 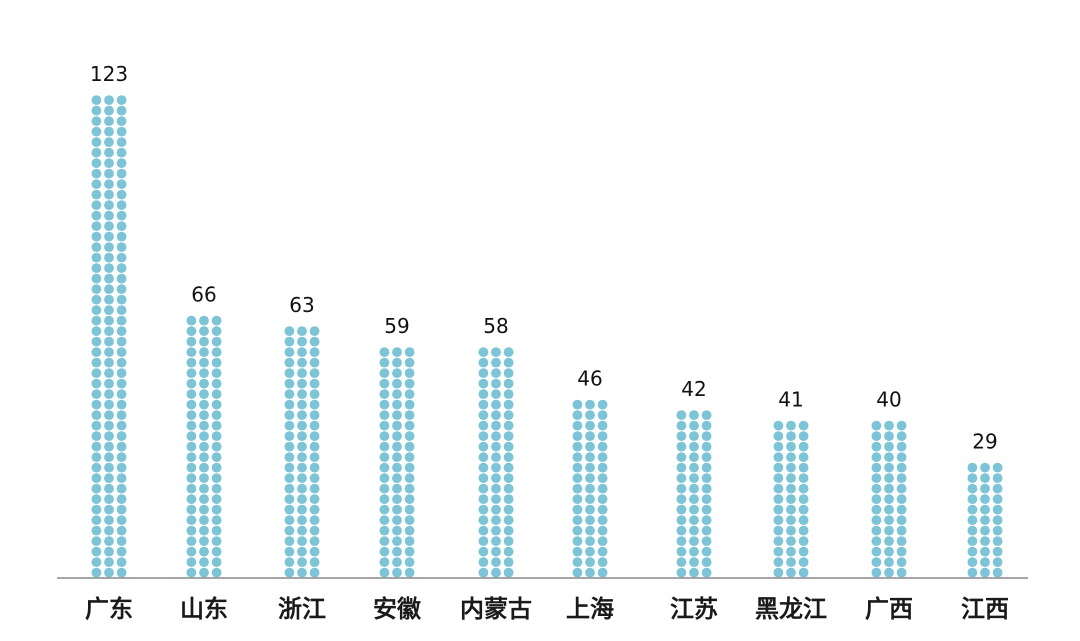 What do you see at coordinates (396, 326) in the screenshot?
I see `value-label-安徽: 59` at bounding box center [396, 326].